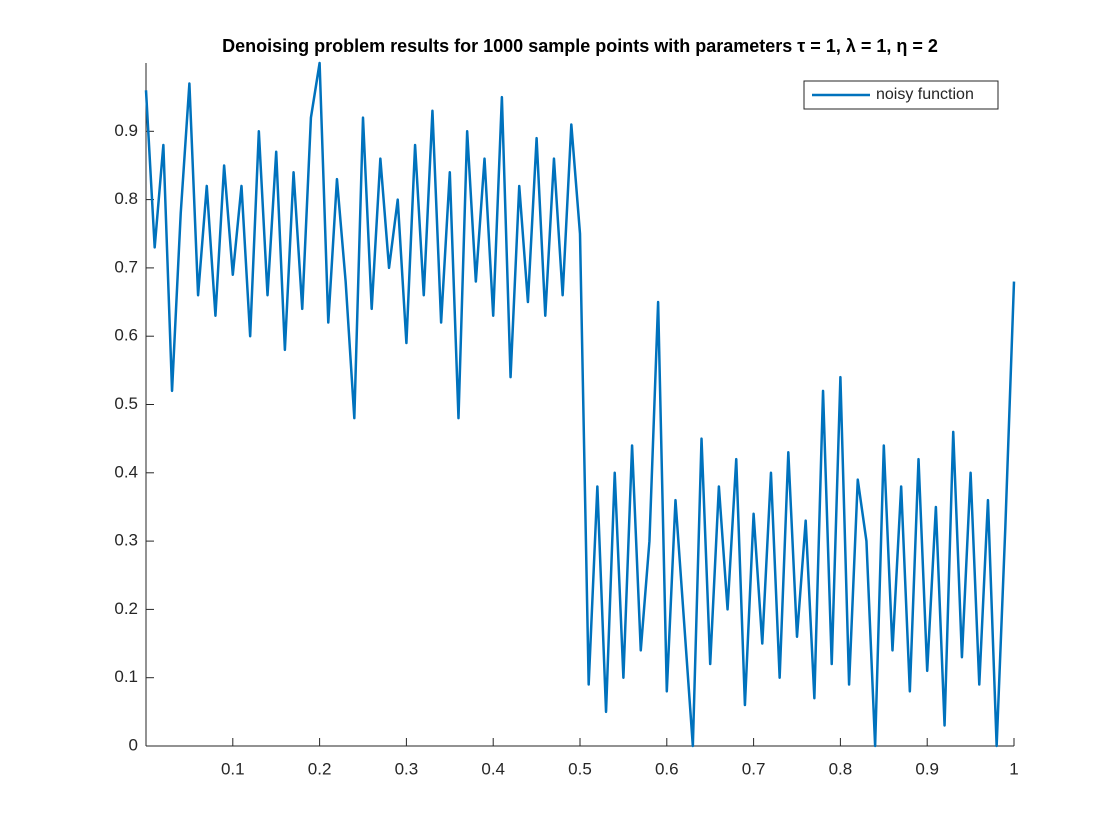  What do you see at coordinates (126, 335) in the screenshot?
I see `y-tick-label: 0.6` at bounding box center [126, 335].